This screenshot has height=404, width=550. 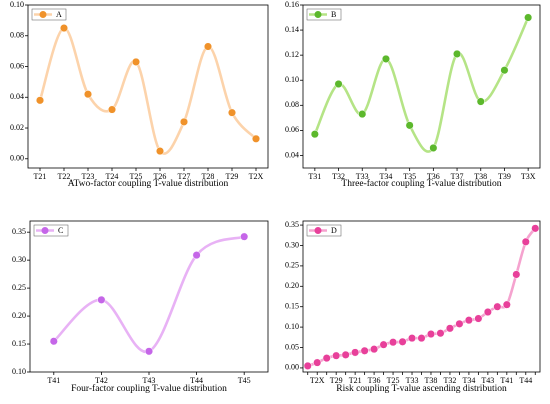 What do you see at coordinates (292, 346) in the screenshot?
I see `y-tick-label: 0.05` at bounding box center [292, 346].